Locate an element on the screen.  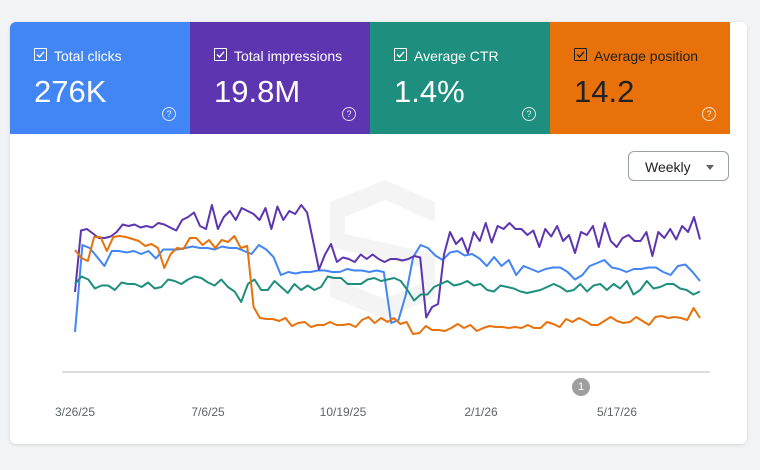
metric-card-average-ctr: Average CTR 1.4% ? is located at coordinates (460, 78).